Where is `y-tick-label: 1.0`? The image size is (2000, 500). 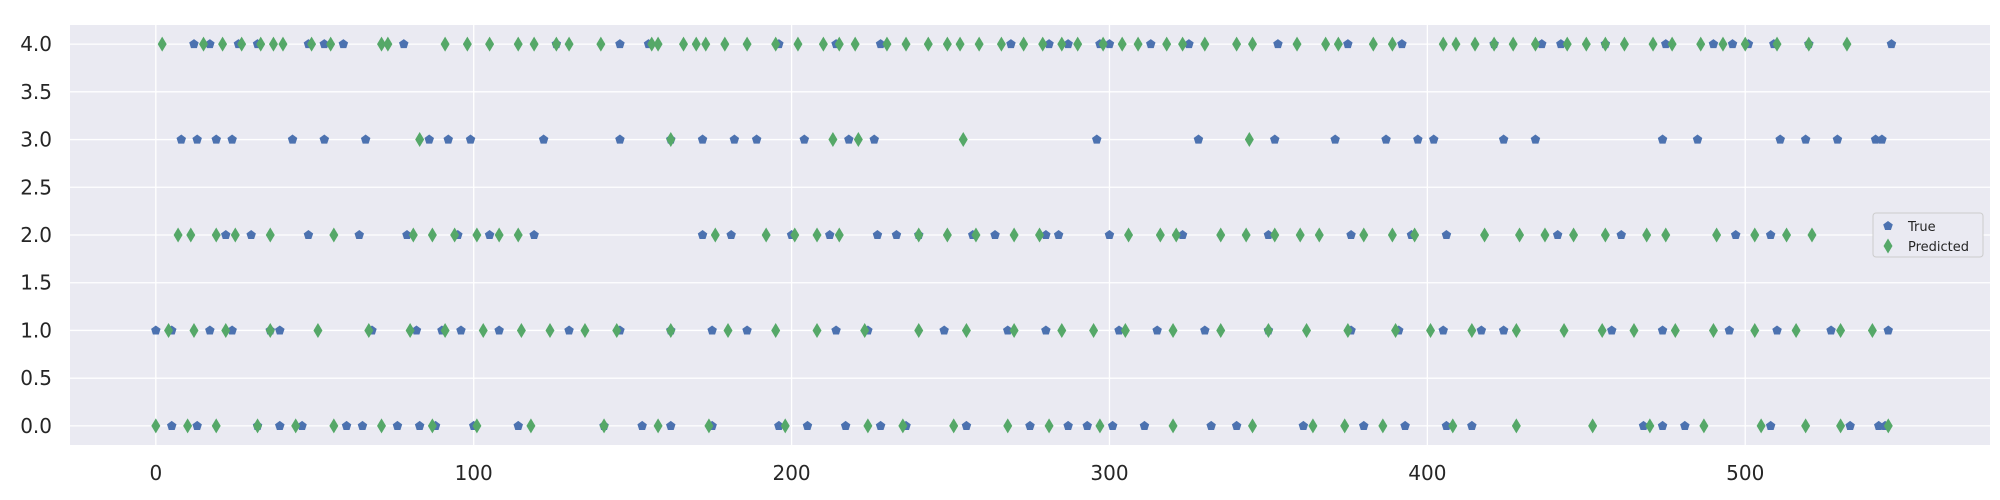
y-tick-label: 1.0 is located at coordinates (36, 330).